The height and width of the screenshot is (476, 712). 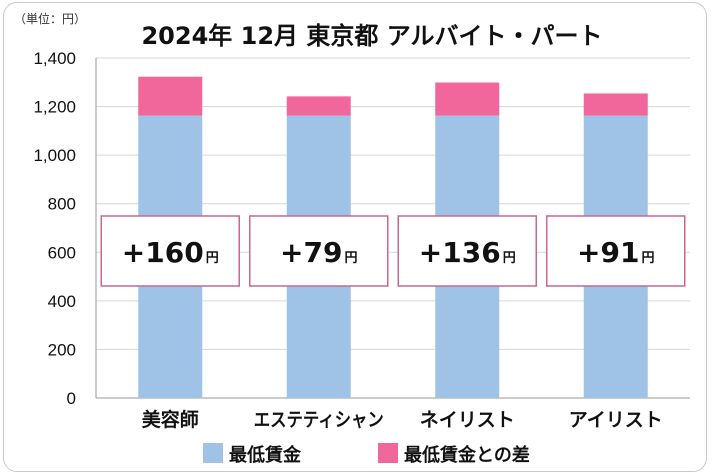 What do you see at coordinates (616, 420) in the screenshot?
I see `x-category-label: アイリスト` at bounding box center [616, 420].